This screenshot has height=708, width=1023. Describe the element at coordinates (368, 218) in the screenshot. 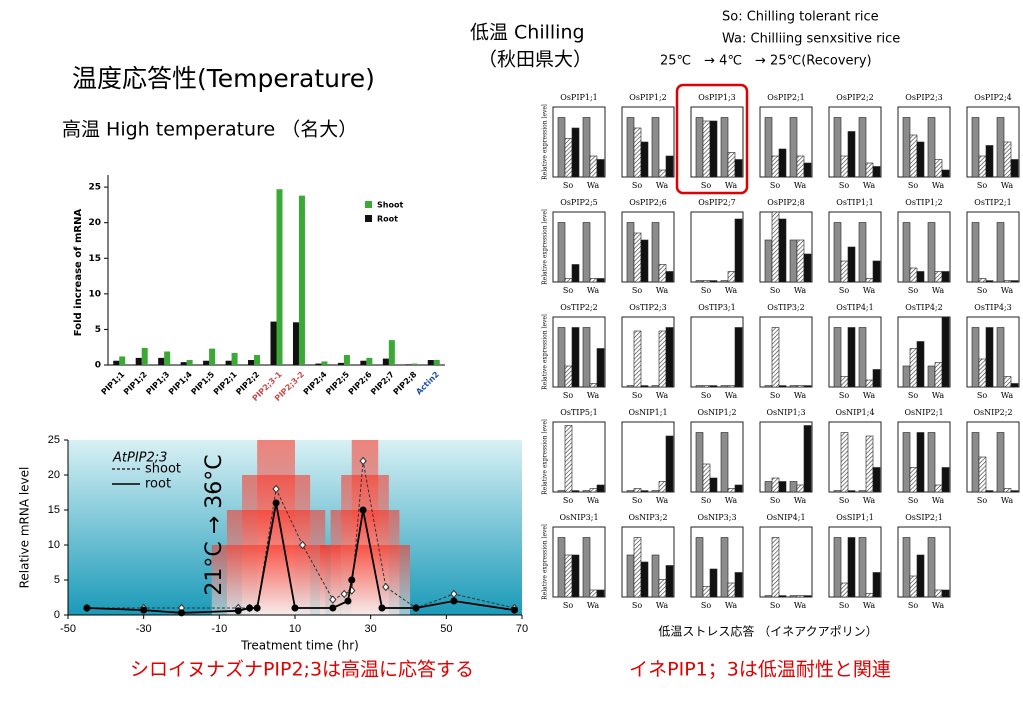

I see `legend-swatch` at that location.